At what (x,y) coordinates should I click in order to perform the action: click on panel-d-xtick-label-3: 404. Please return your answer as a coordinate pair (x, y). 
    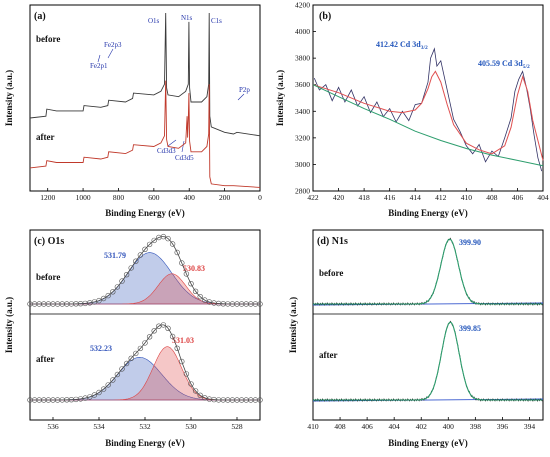
    Looking at the image, I should click on (395, 426).